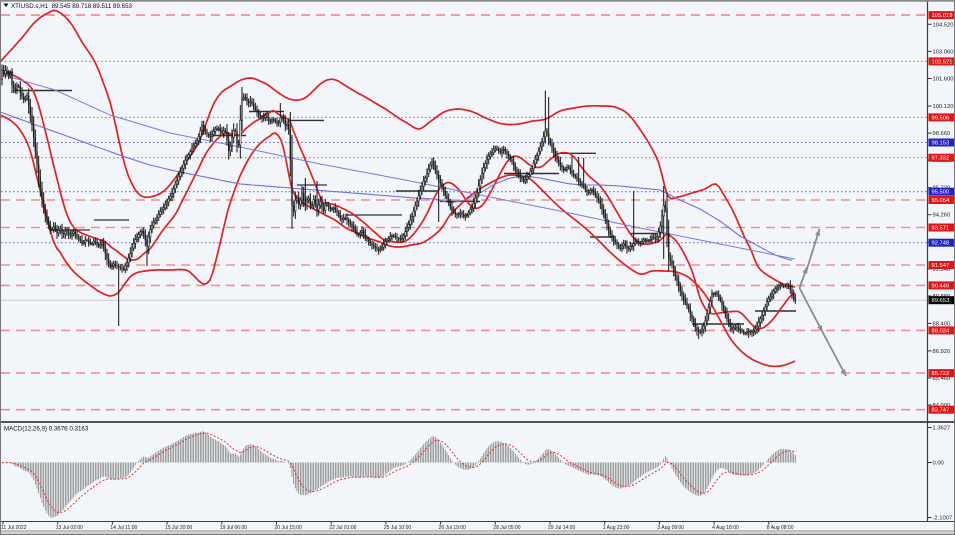  I want to click on svg-text: 95.054, so click(941, 201).